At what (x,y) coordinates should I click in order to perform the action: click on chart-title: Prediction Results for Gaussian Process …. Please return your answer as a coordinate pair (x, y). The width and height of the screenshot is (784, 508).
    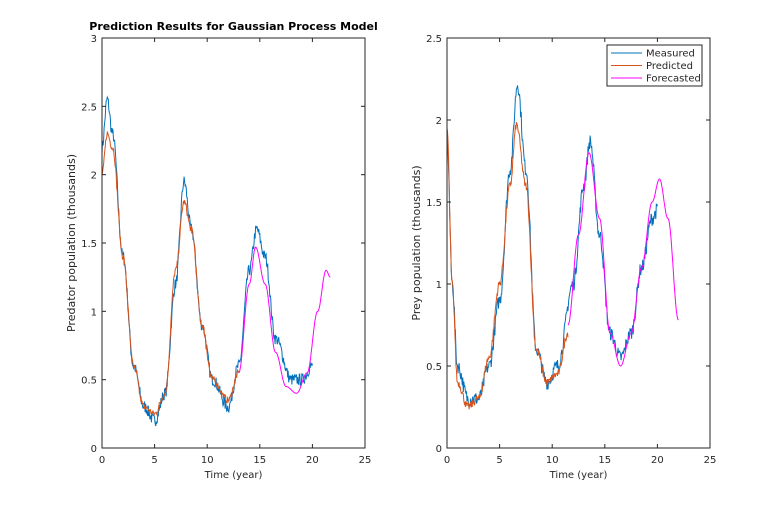
    Looking at the image, I should click on (233, 26).